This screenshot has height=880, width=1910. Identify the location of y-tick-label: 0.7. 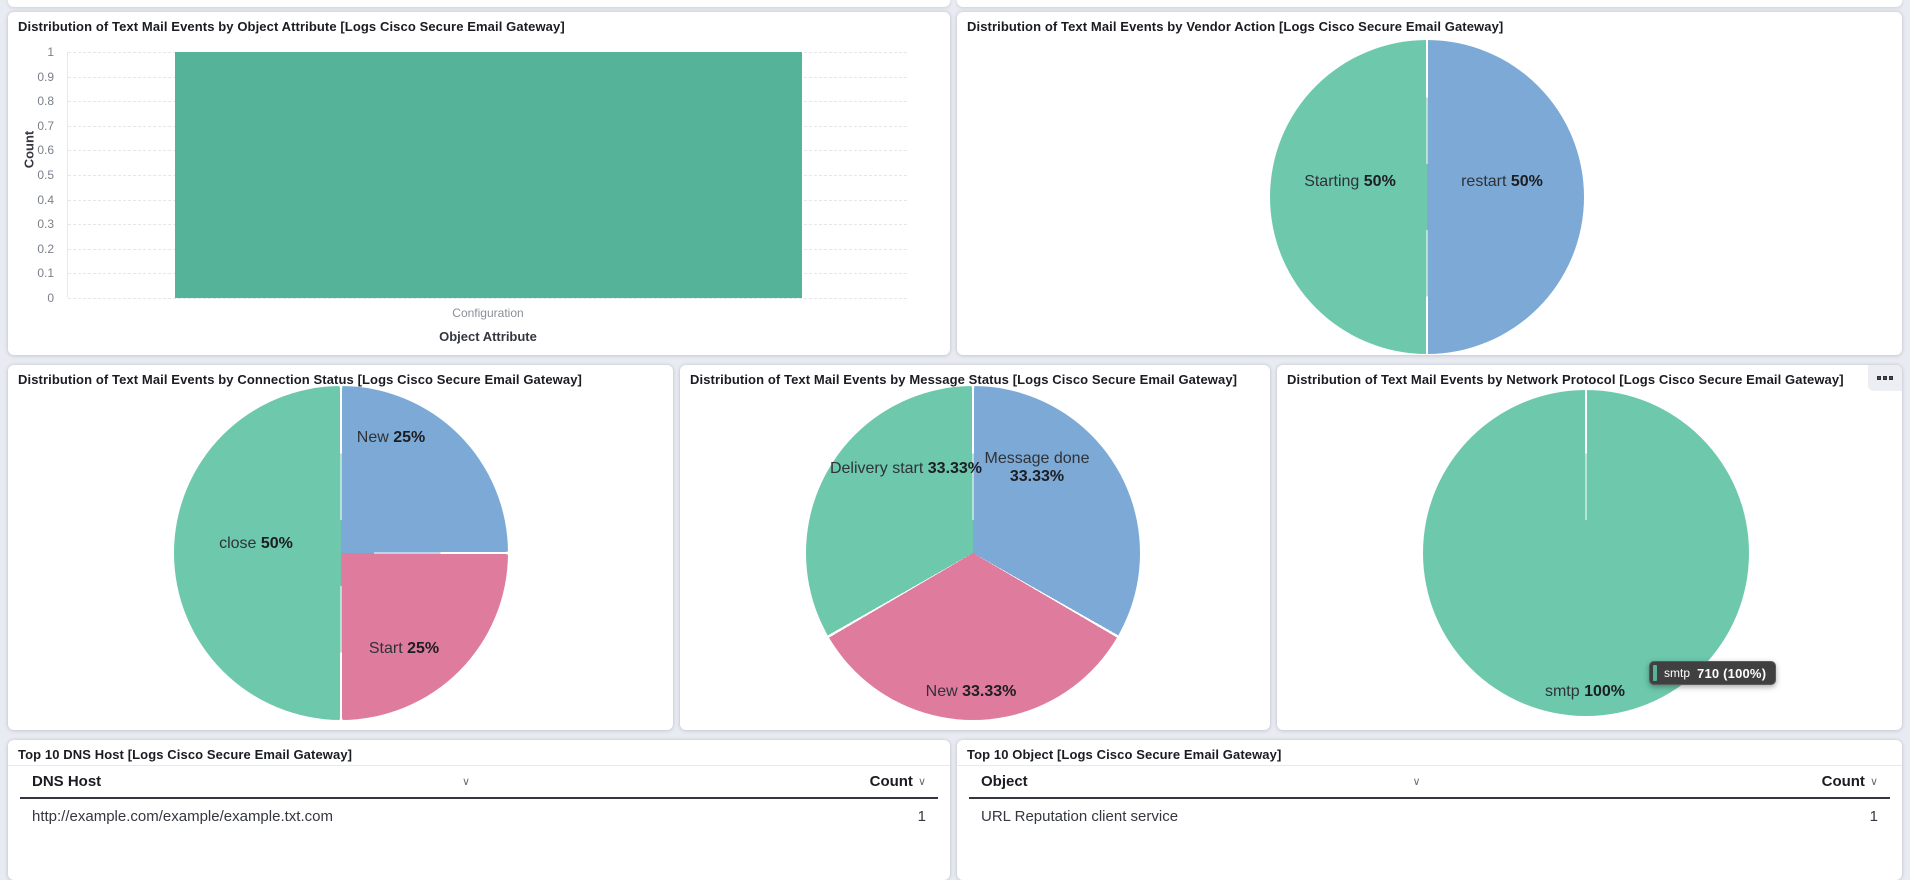
(45, 125).